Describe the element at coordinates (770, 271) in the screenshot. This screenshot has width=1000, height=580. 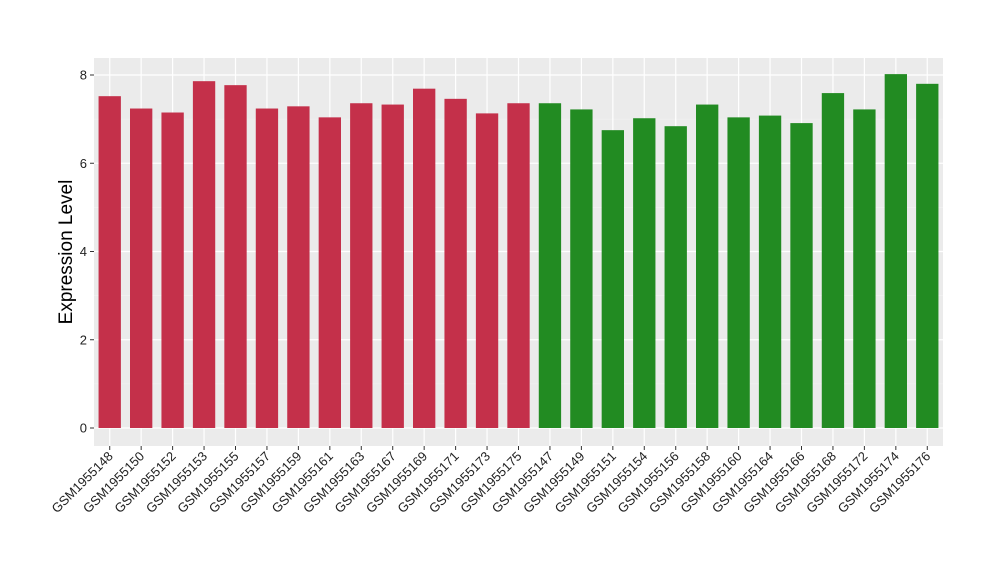
I see `bar-GSM1955164` at that location.